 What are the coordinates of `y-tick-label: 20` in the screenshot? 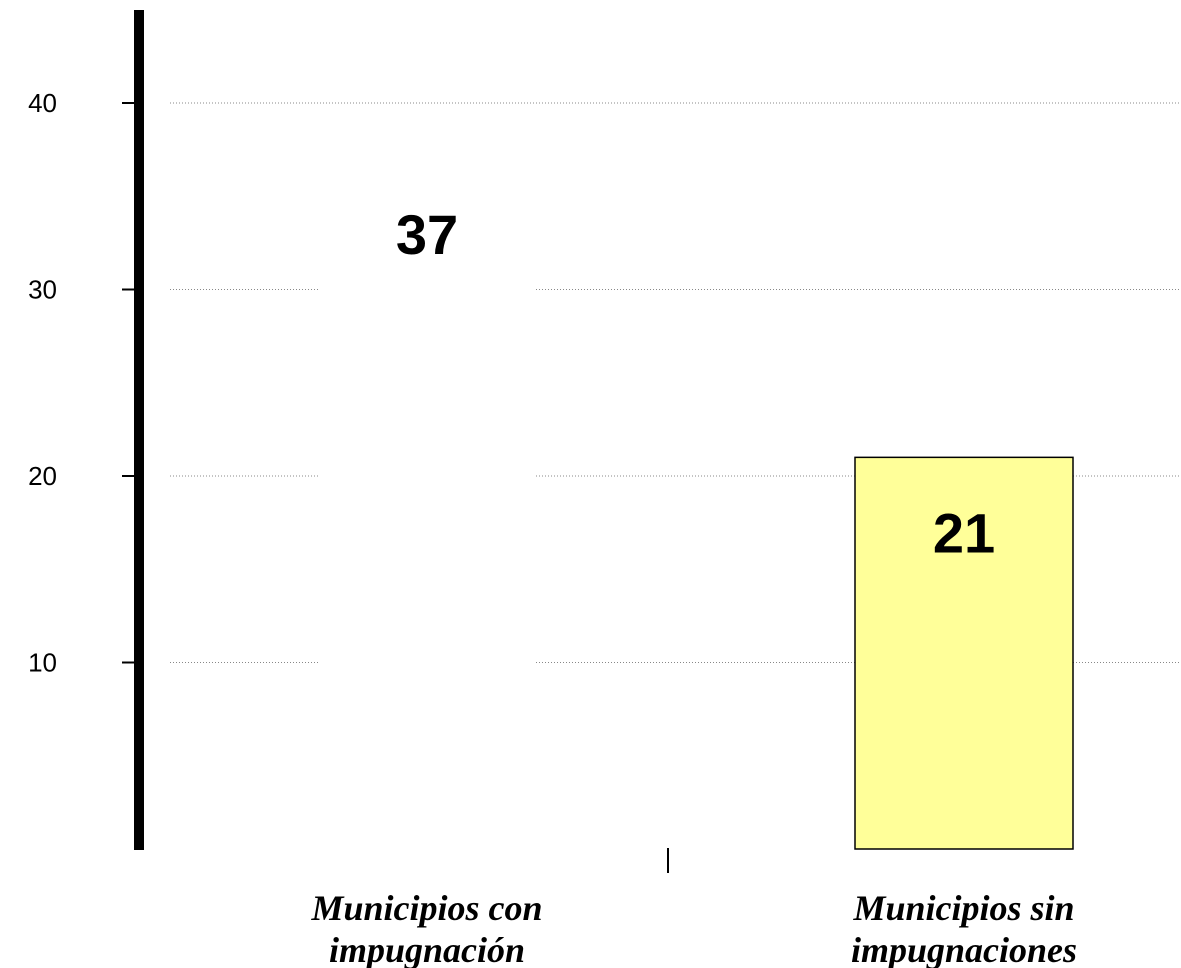 It's located at (42, 476).